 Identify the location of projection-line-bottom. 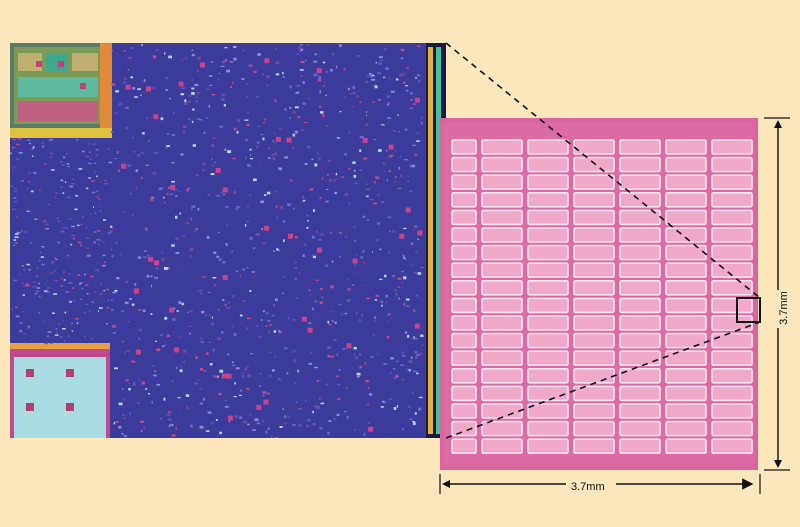
(603, 380).